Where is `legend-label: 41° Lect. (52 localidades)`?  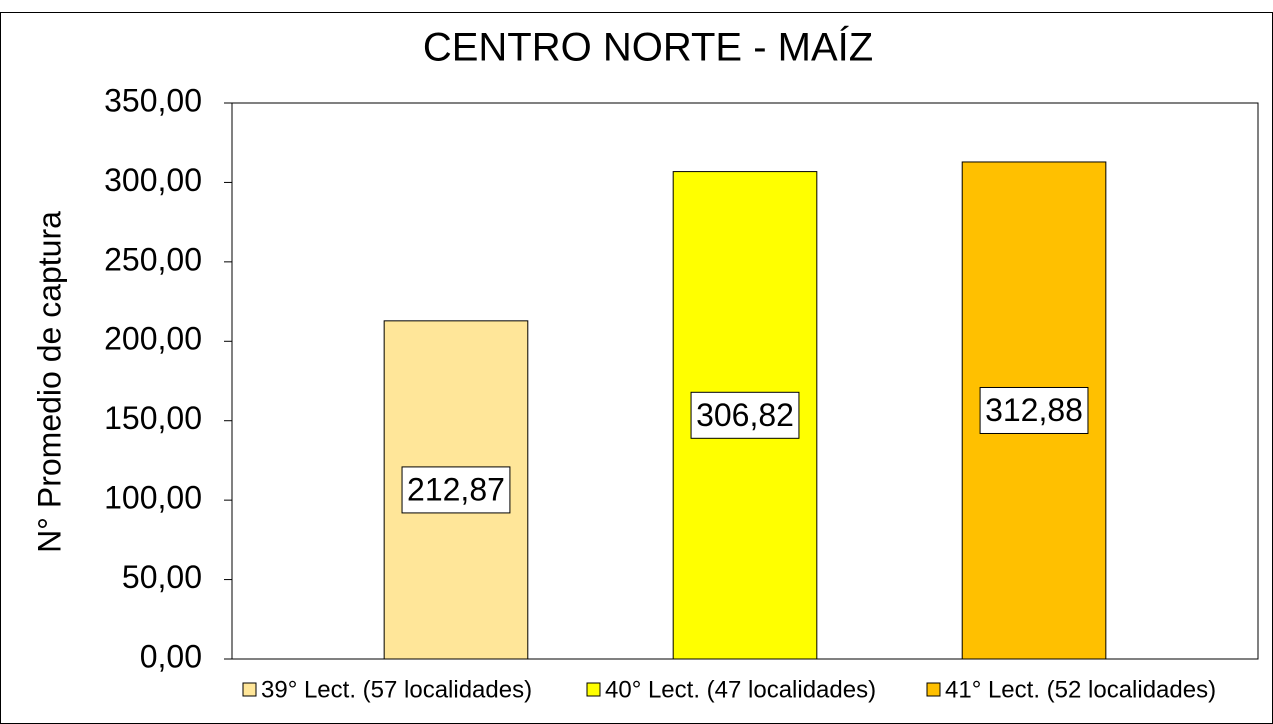
legend-label: 41° Lect. (52 localidades) is located at coordinates (1080, 689).